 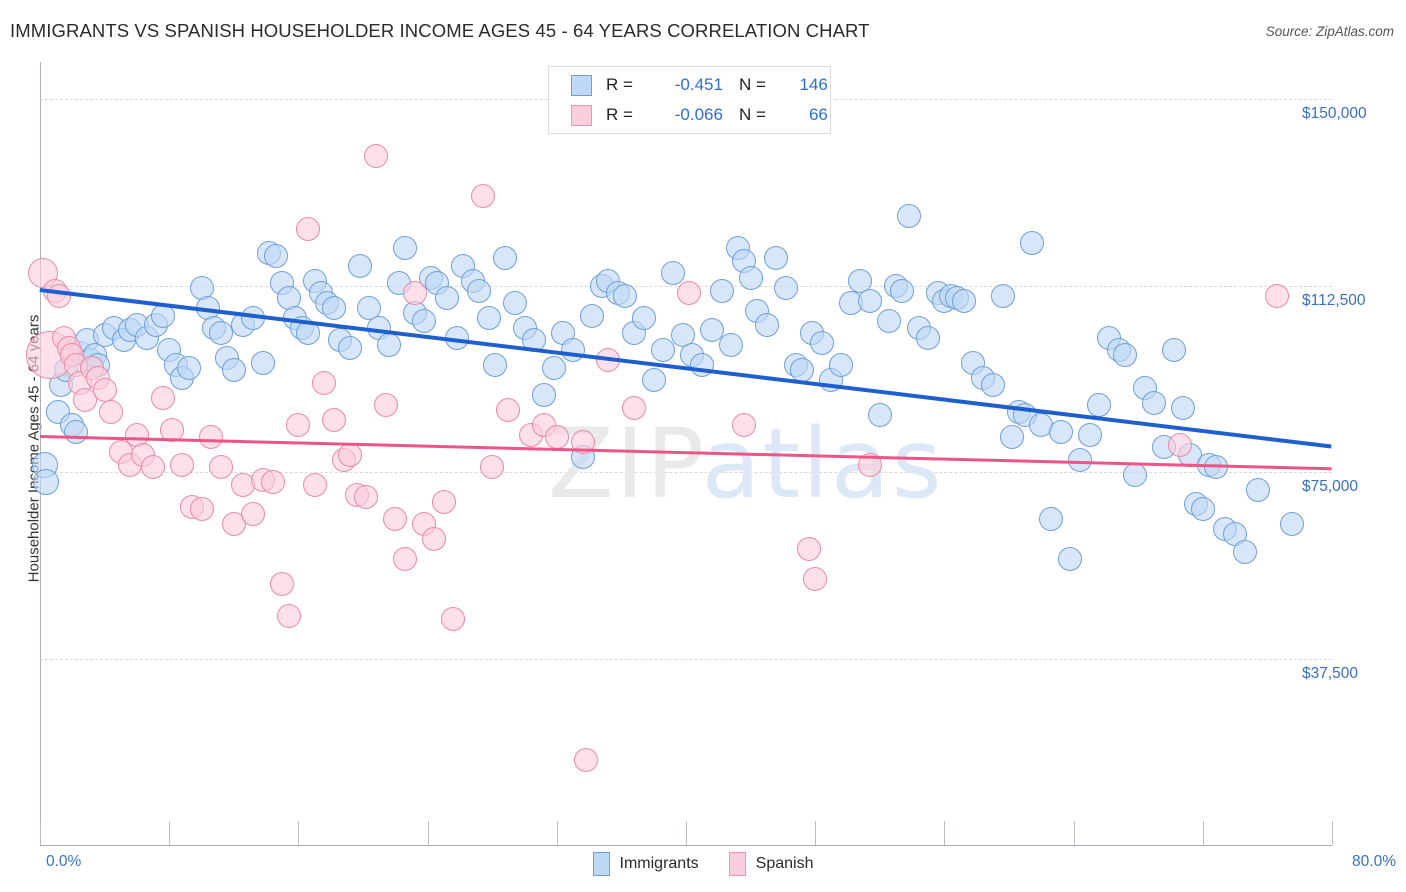 I want to click on x-axis-max-label: 80.0%, so click(x=1374, y=861).